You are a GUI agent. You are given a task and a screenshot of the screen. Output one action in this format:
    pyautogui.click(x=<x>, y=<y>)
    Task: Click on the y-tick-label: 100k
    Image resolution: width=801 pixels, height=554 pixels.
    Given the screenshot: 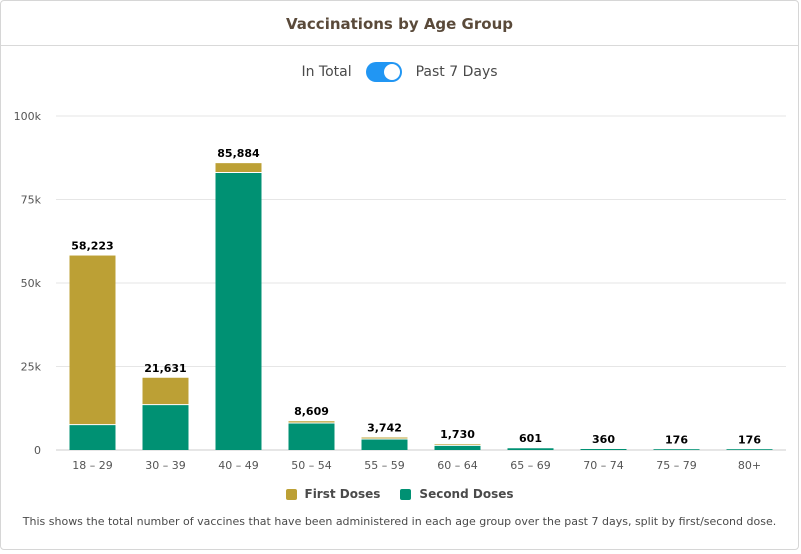 What is the action you would take?
    pyautogui.click(x=28, y=116)
    